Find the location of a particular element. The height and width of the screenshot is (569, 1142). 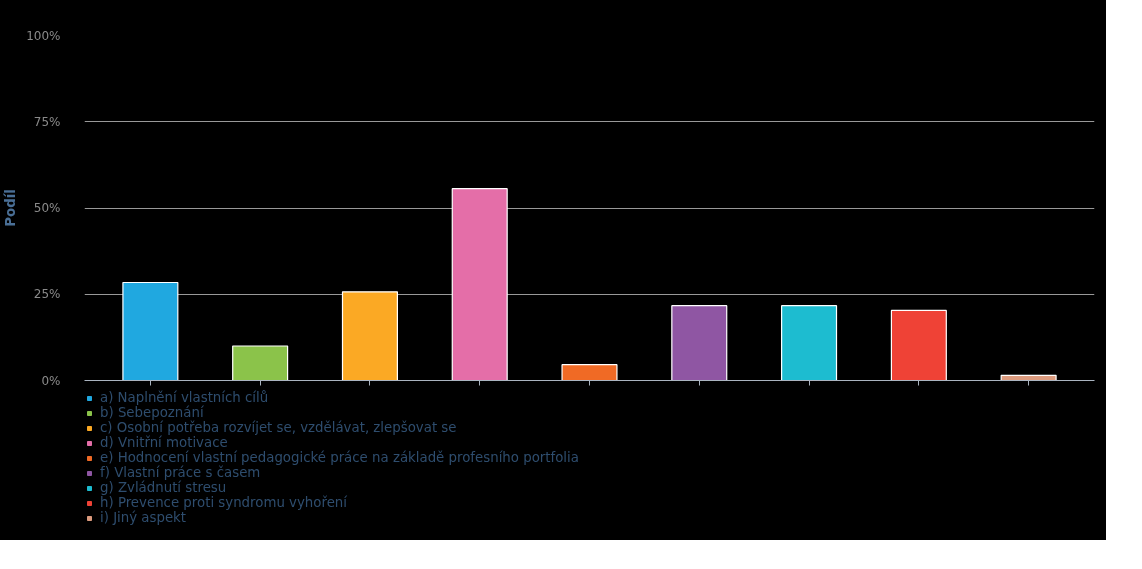

legend-label: b) Sebepoznání is located at coordinates (152, 412).